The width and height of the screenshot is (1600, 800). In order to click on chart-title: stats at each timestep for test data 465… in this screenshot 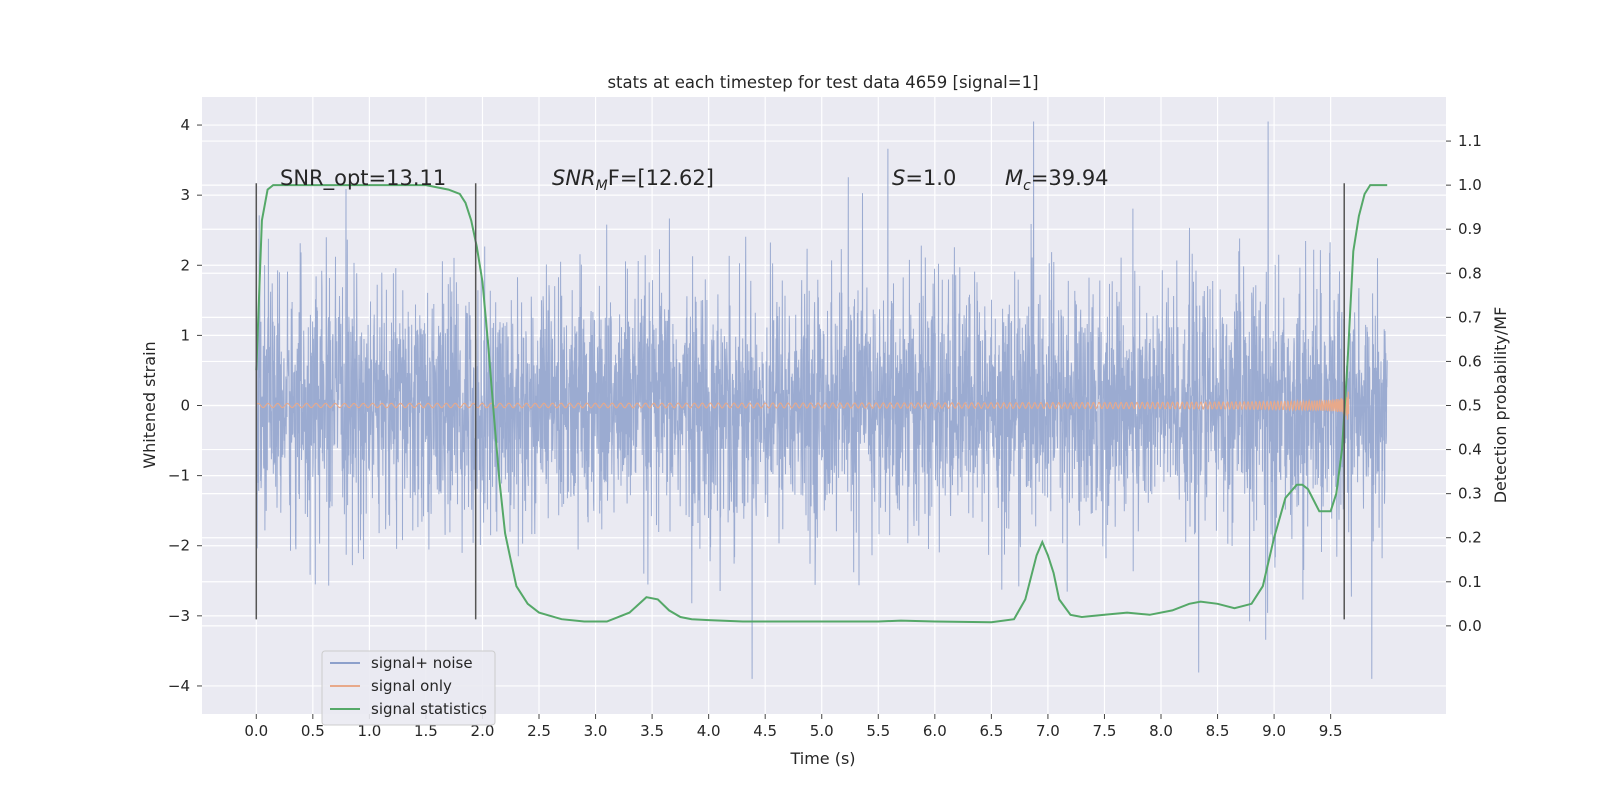, I will do `click(822, 82)`.